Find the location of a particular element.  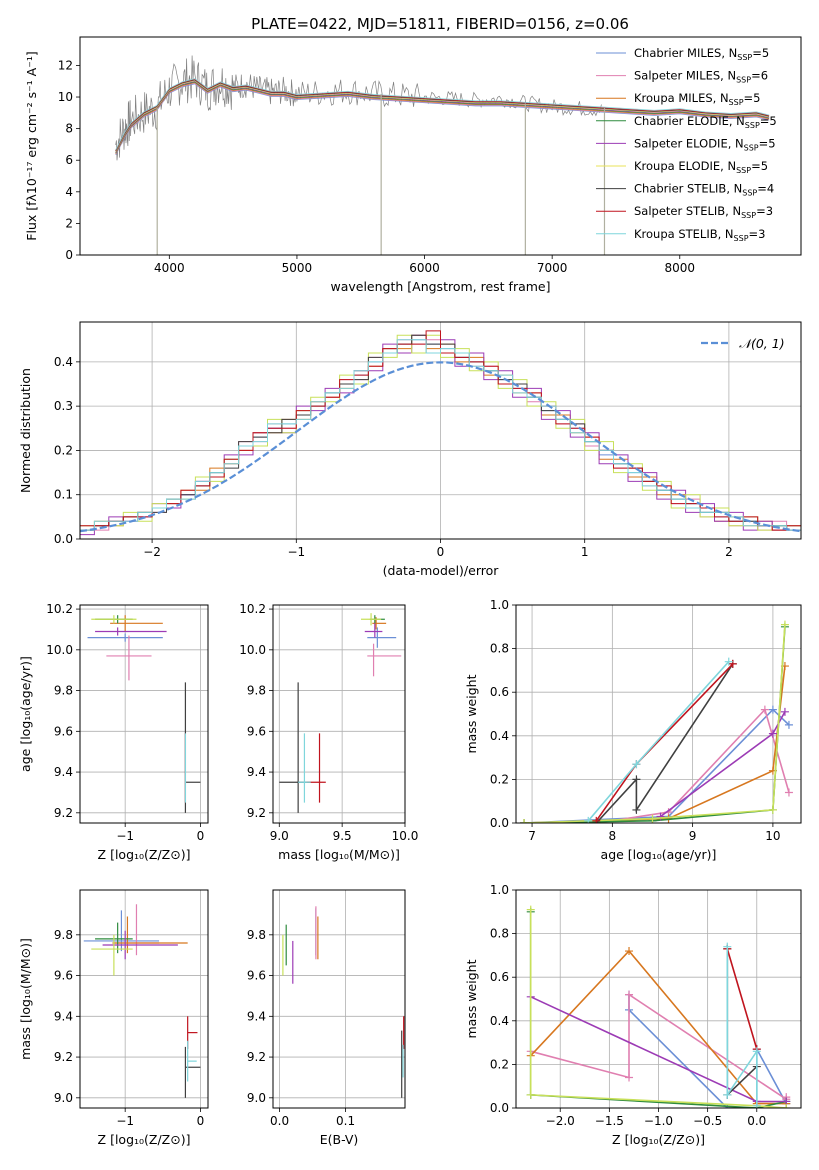

y-tick-label: 10.2 is located at coordinates (59, 609).